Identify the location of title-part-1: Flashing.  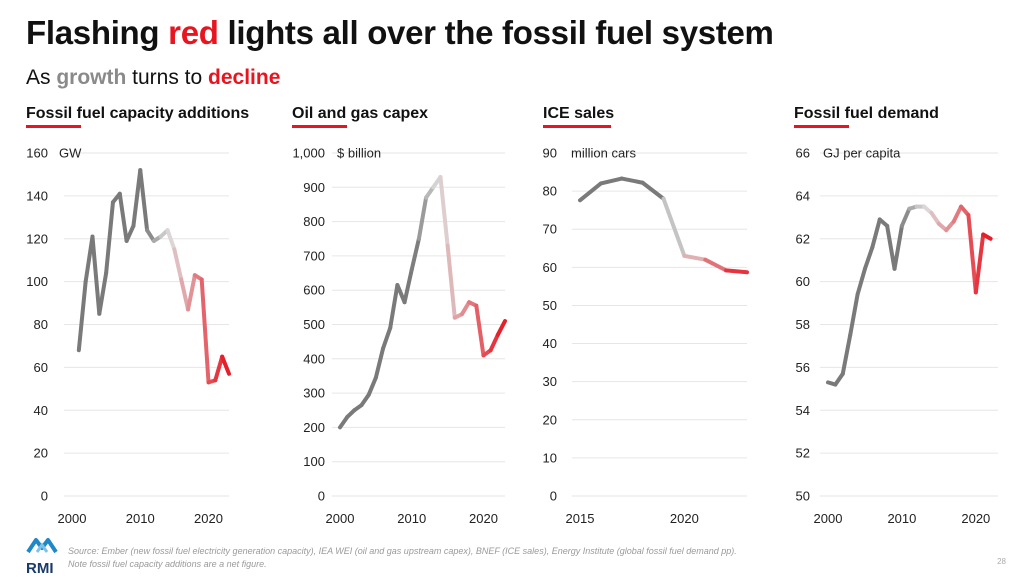
(97, 32).